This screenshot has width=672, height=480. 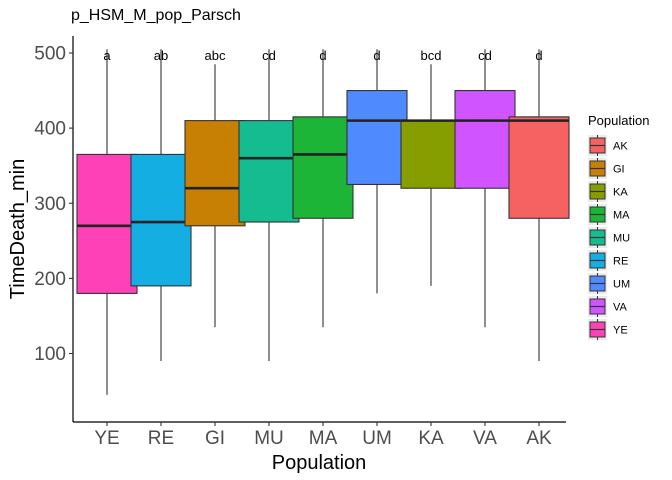 I want to click on x-tick-label: RE, so click(x=161, y=438).